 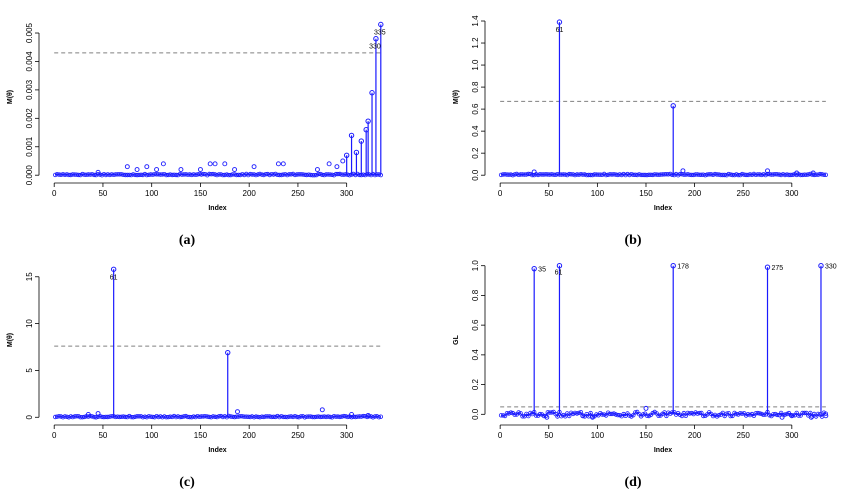 What do you see at coordinates (542, 270) in the screenshot?
I see `annotation-label: 35` at bounding box center [542, 270].